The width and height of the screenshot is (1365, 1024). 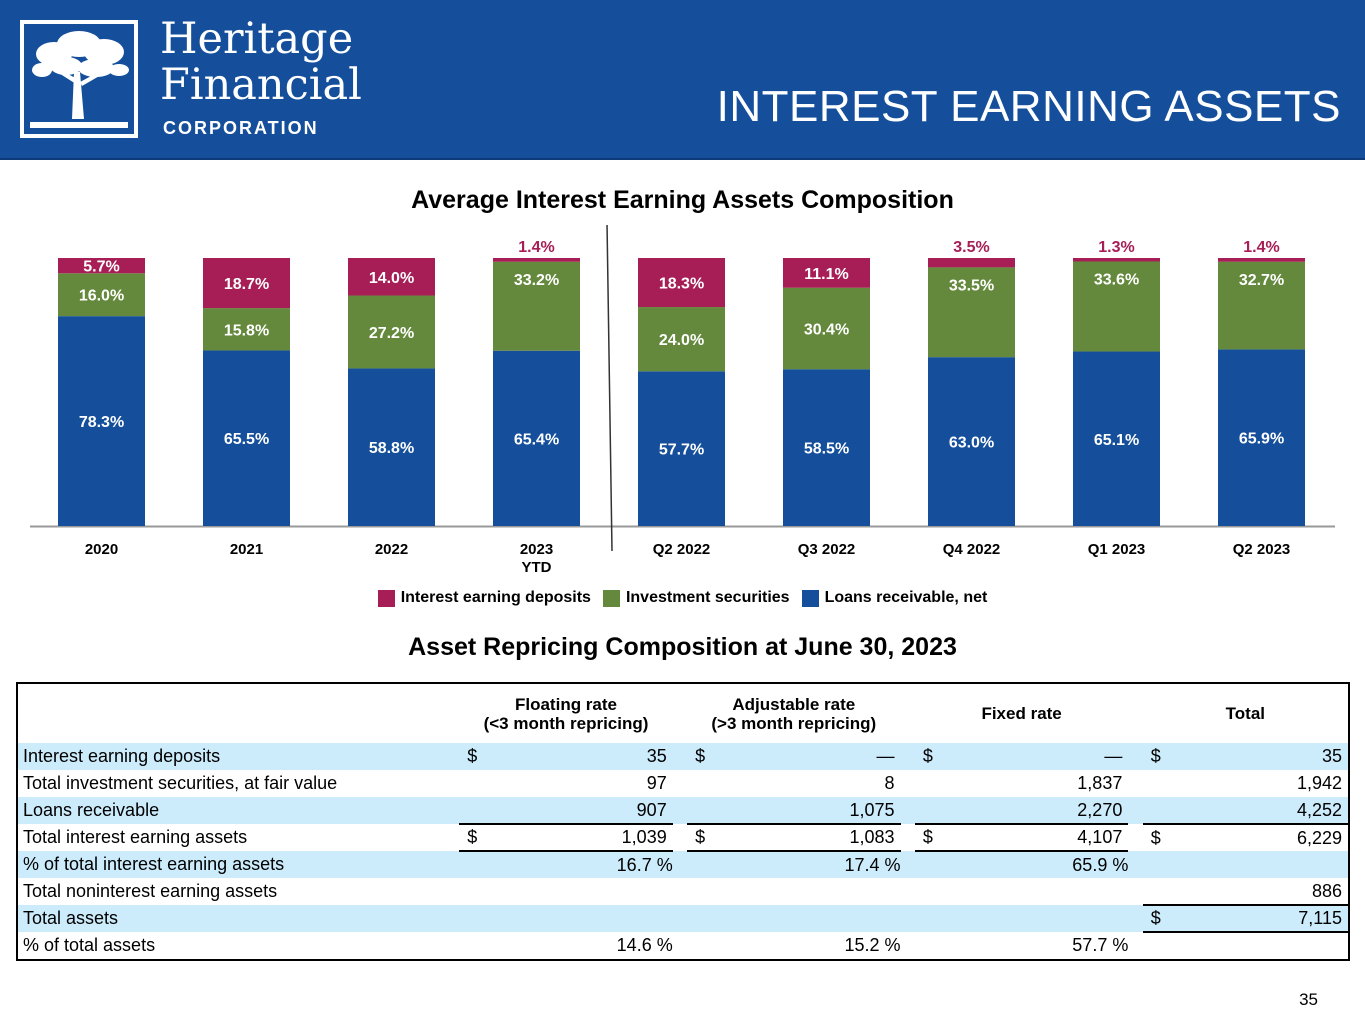 What do you see at coordinates (391, 549) in the screenshot?
I see `x-tick-label: 2022` at bounding box center [391, 549].